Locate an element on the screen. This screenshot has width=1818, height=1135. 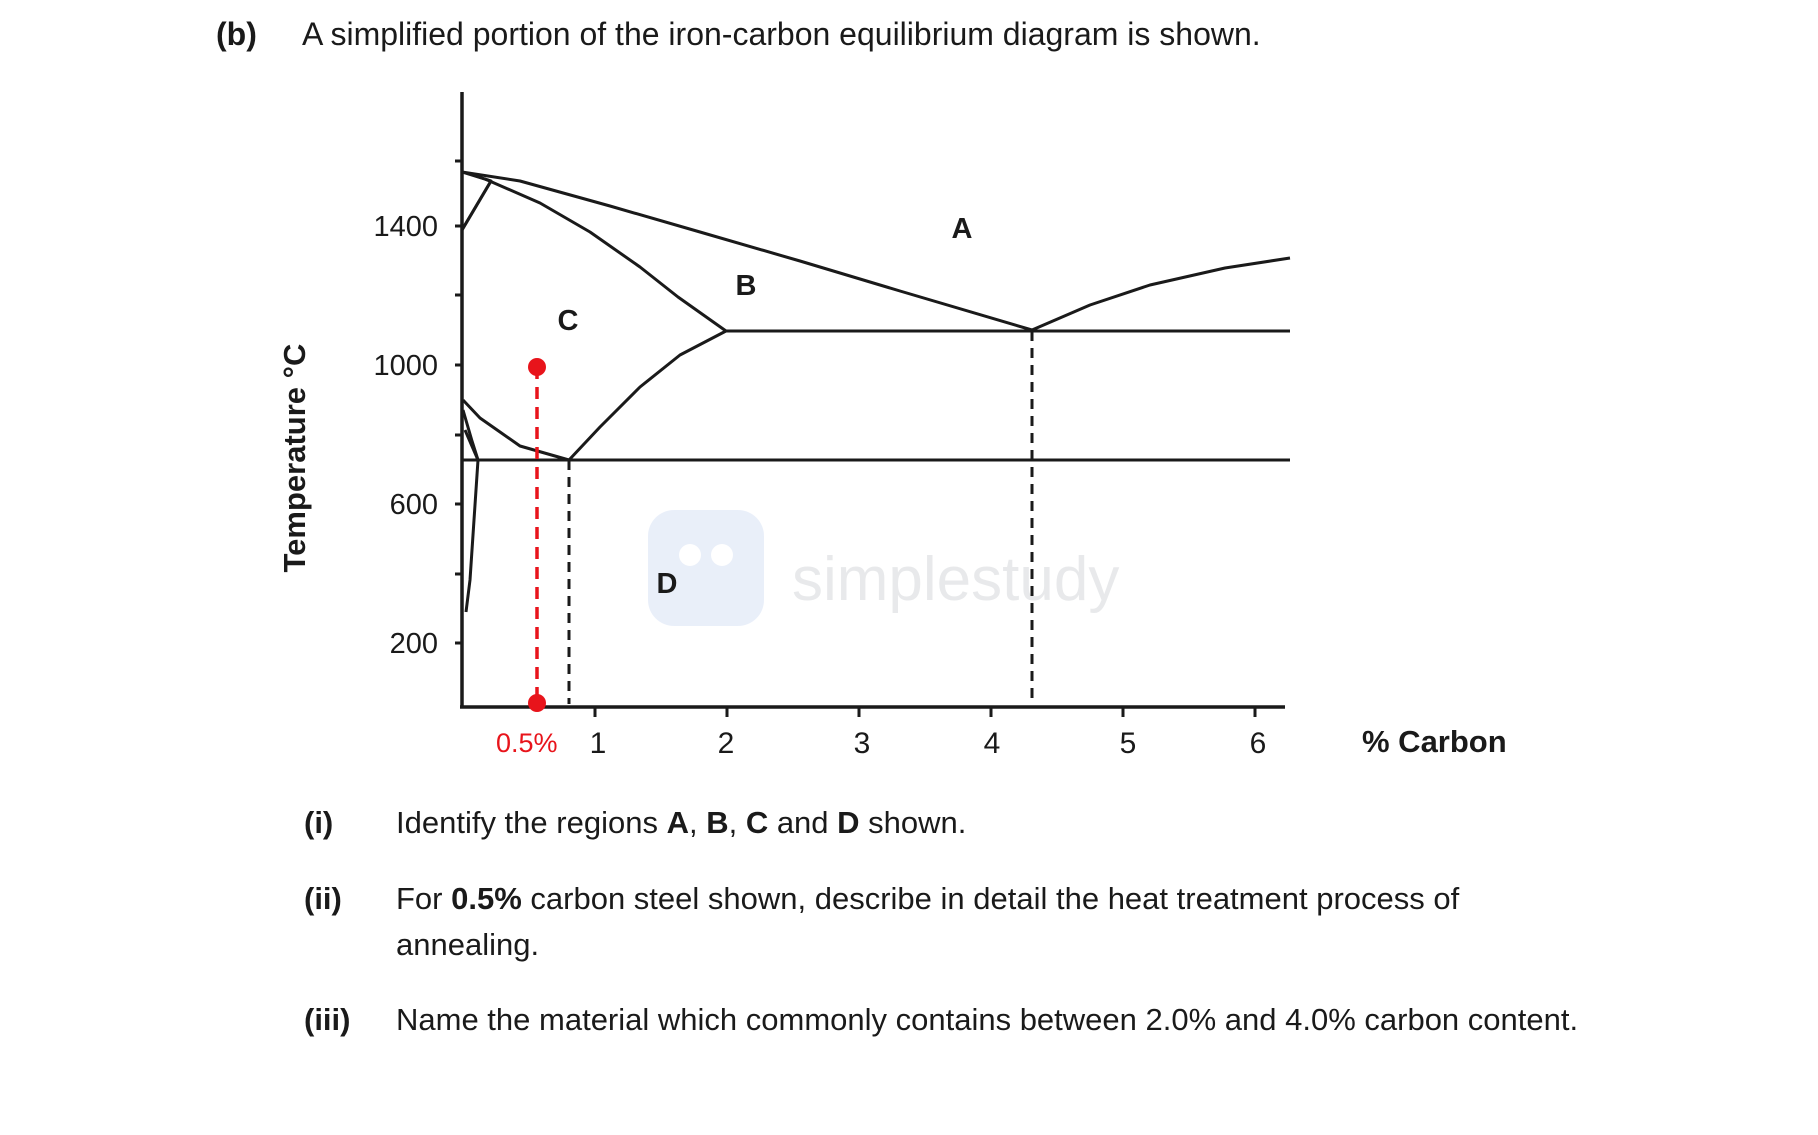
delta-inner is located at coordinates (480, 177).